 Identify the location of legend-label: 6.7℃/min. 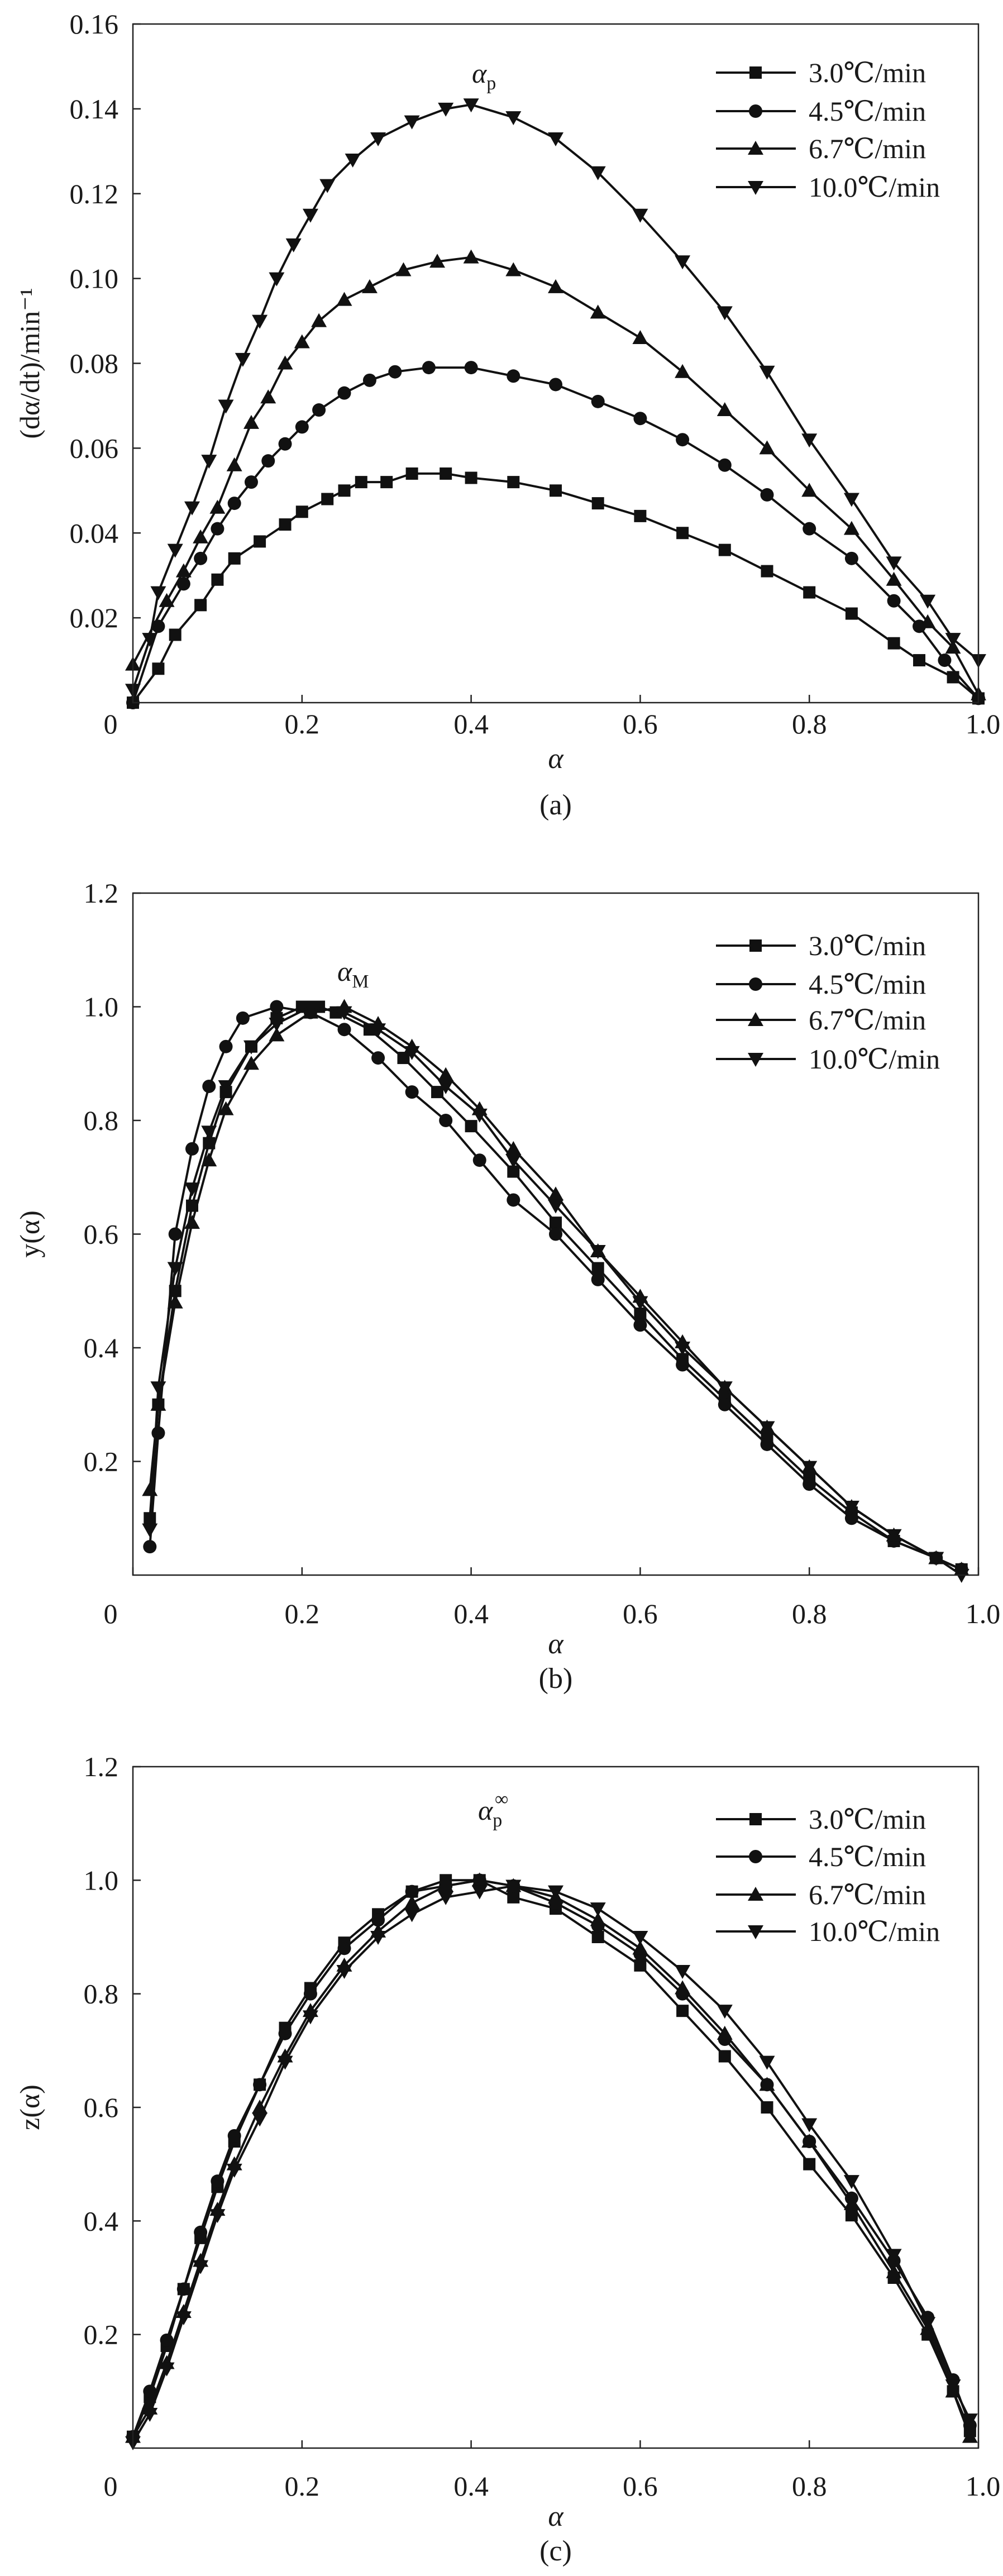
(867, 1895).